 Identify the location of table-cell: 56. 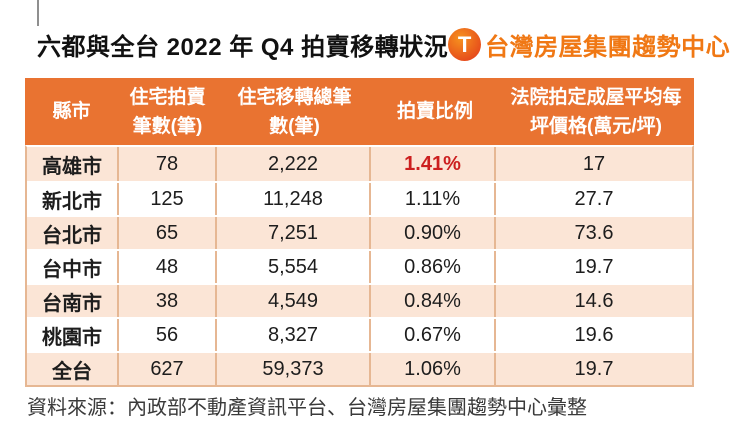
(168, 335).